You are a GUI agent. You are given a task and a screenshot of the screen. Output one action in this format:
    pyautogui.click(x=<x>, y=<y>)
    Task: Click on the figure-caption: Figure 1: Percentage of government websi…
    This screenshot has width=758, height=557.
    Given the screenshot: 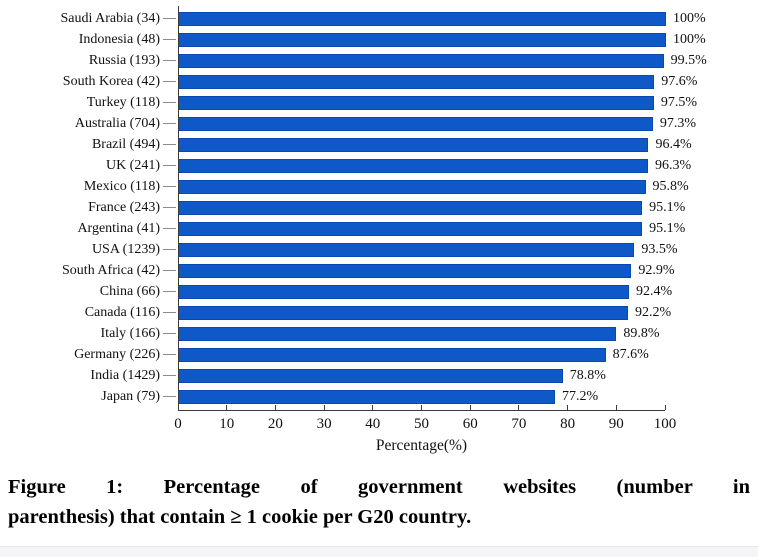 What is the action you would take?
    pyautogui.click(x=379, y=502)
    